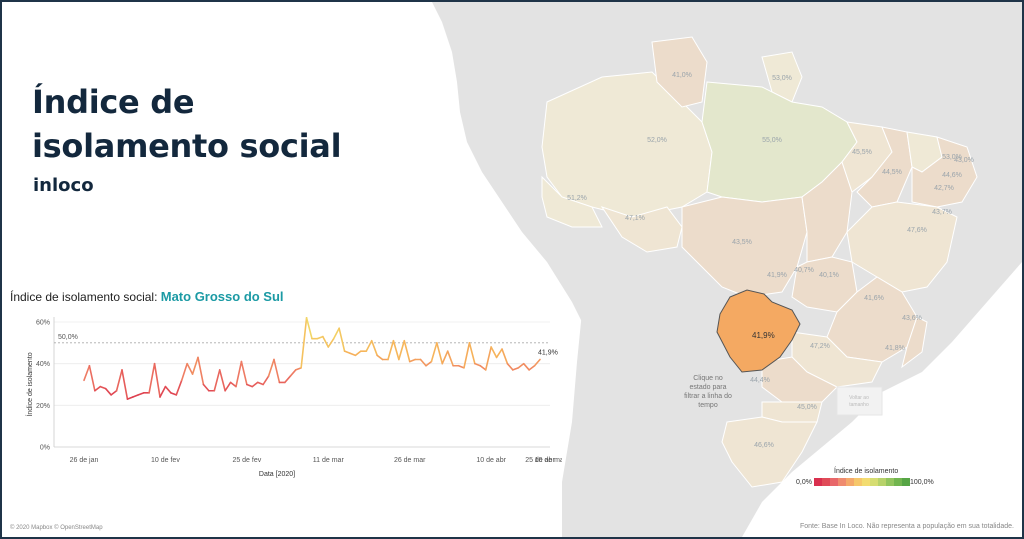 Image resolution: width=1024 pixels, height=539 pixels. I want to click on state-rs, so click(769, 452).